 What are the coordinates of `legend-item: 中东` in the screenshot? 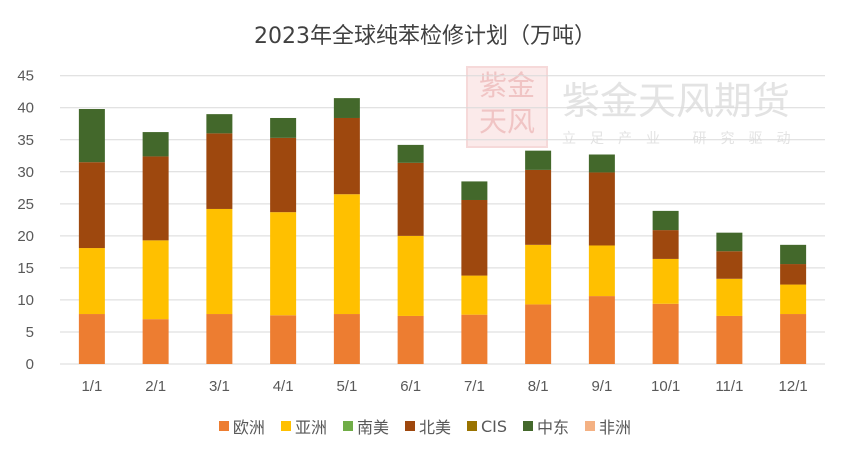 It's located at (546, 426).